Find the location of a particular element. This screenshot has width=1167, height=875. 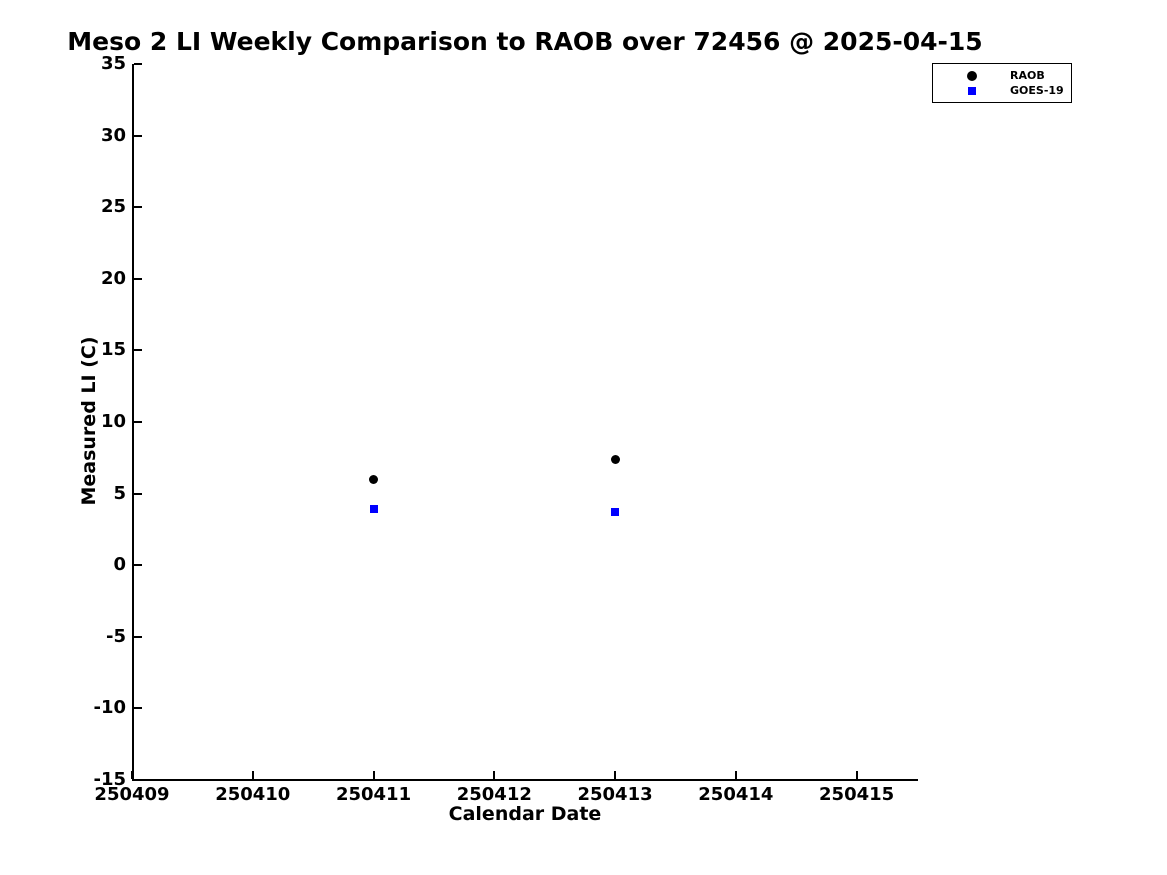

legend-label: GOES-19 is located at coordinates (1037, 90).